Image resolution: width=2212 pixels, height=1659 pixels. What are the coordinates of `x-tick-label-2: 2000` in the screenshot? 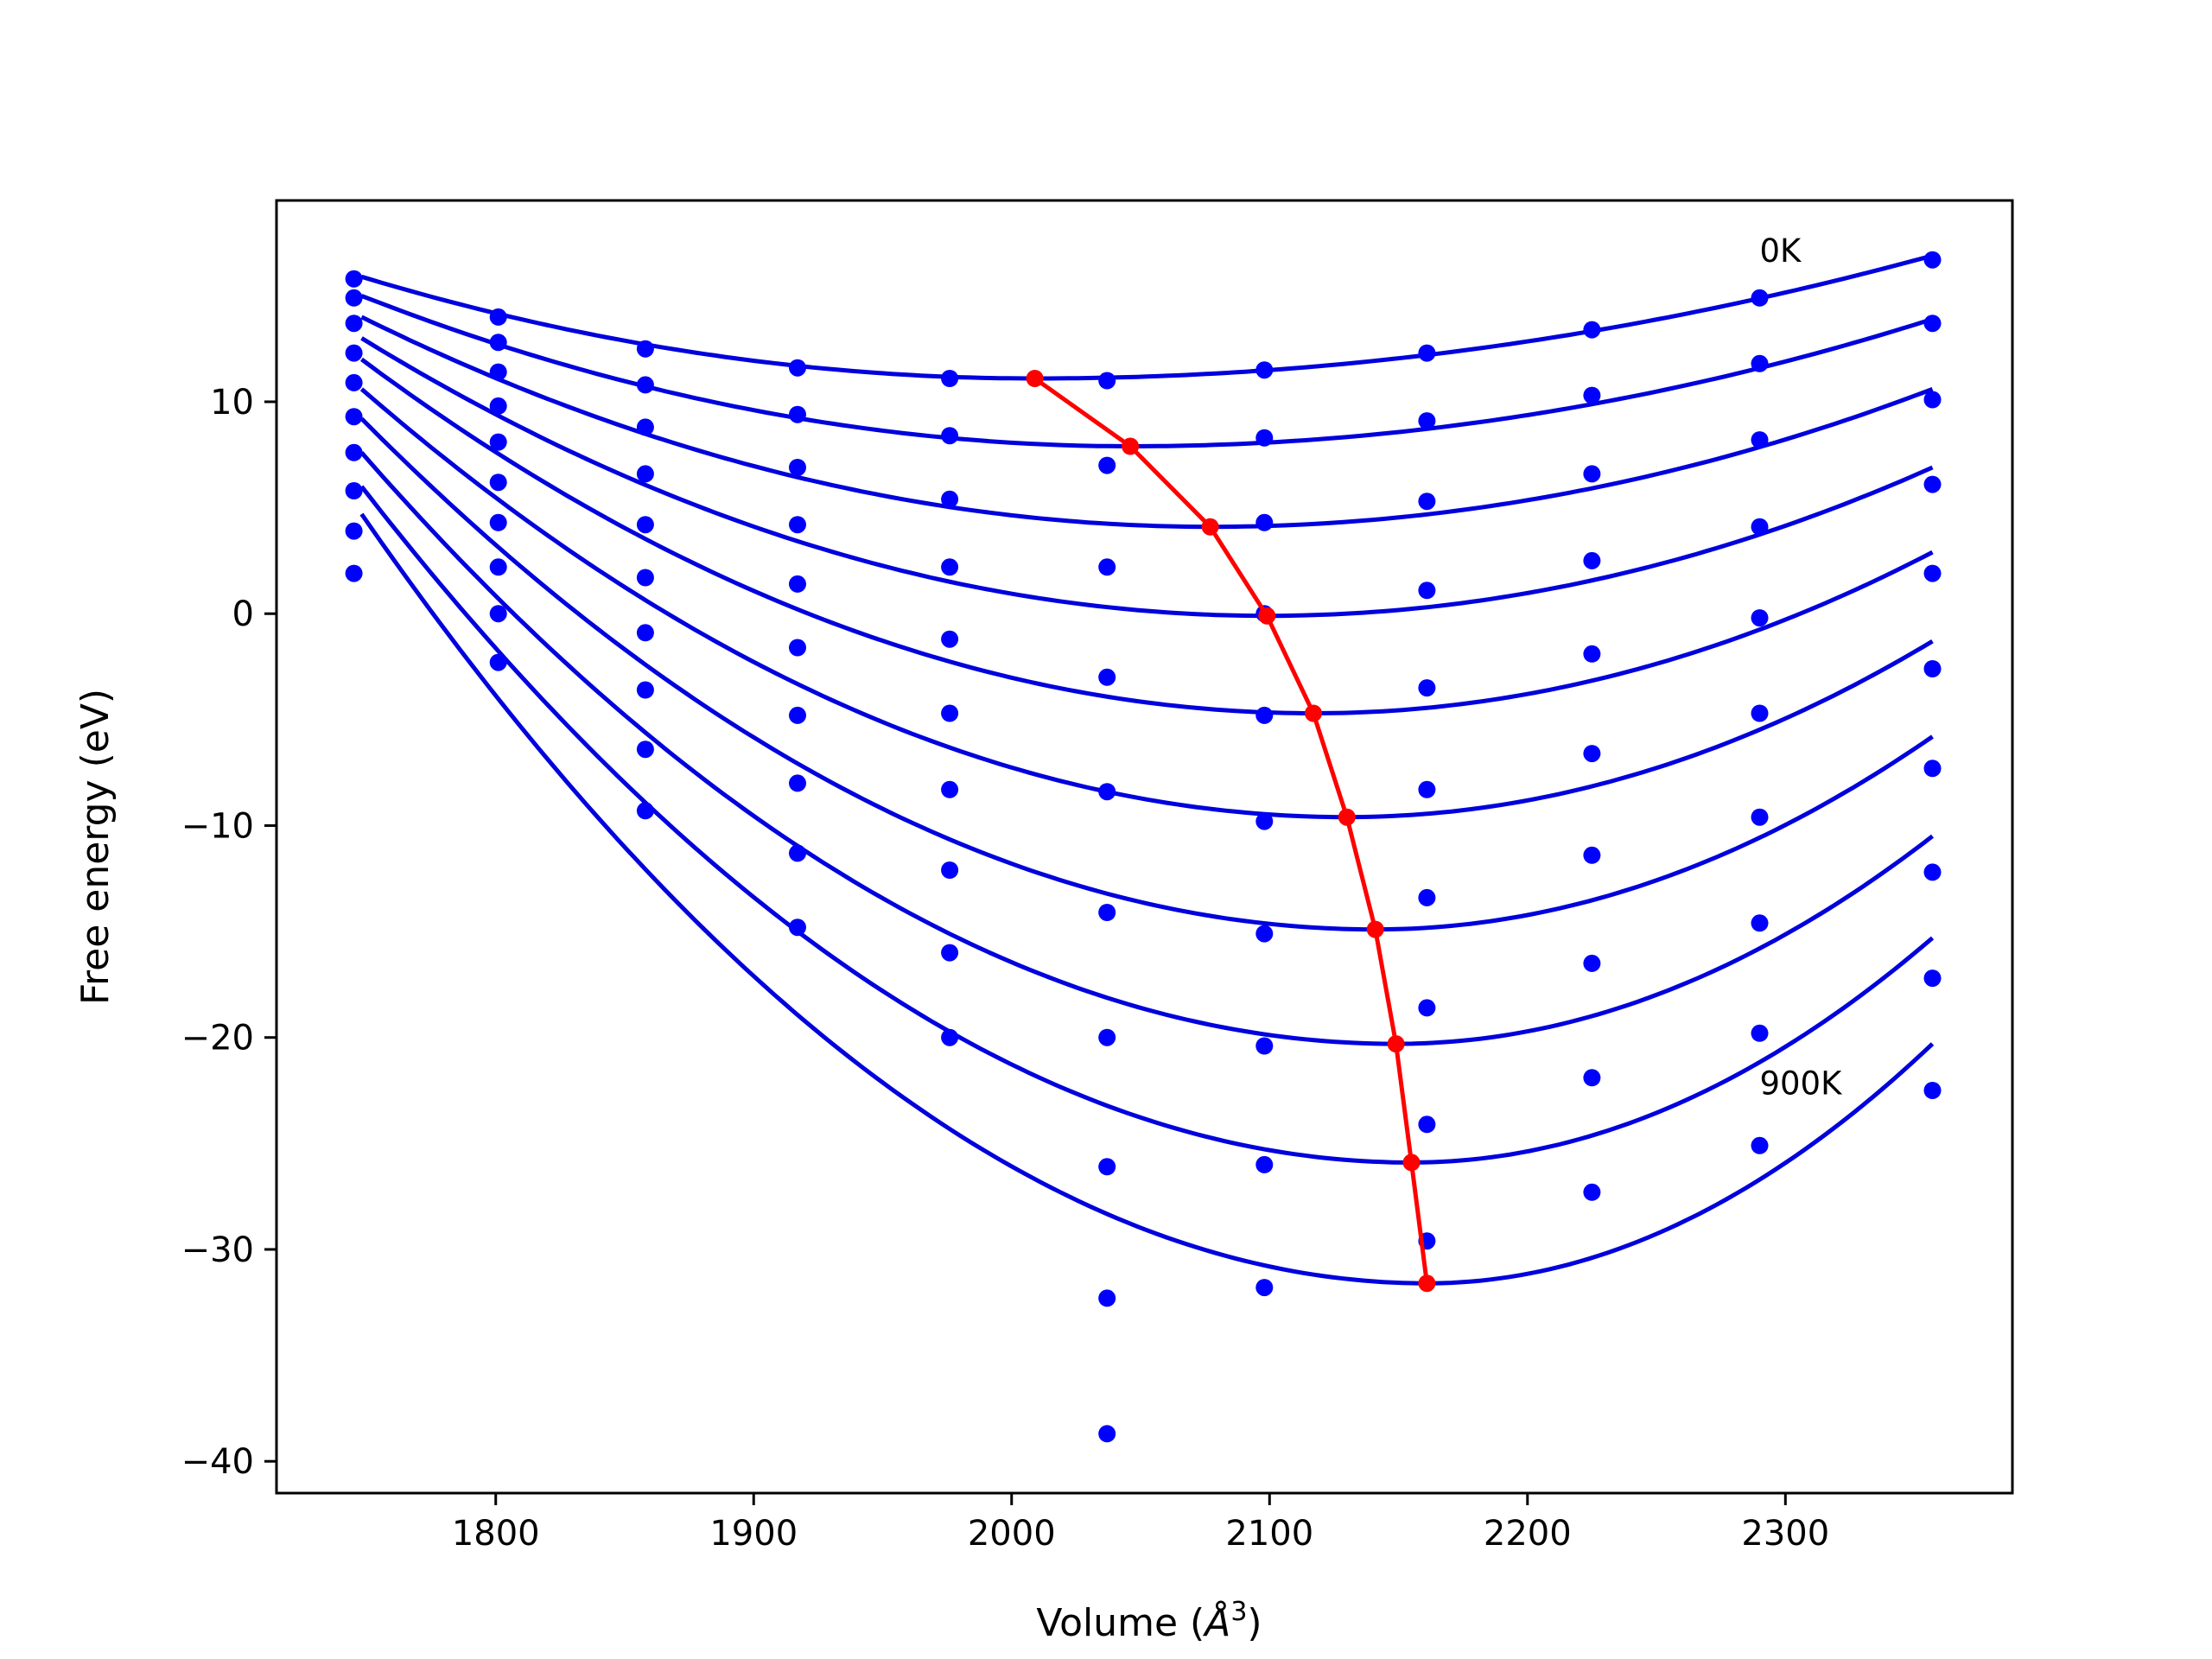 It's located at (1012, 1534).